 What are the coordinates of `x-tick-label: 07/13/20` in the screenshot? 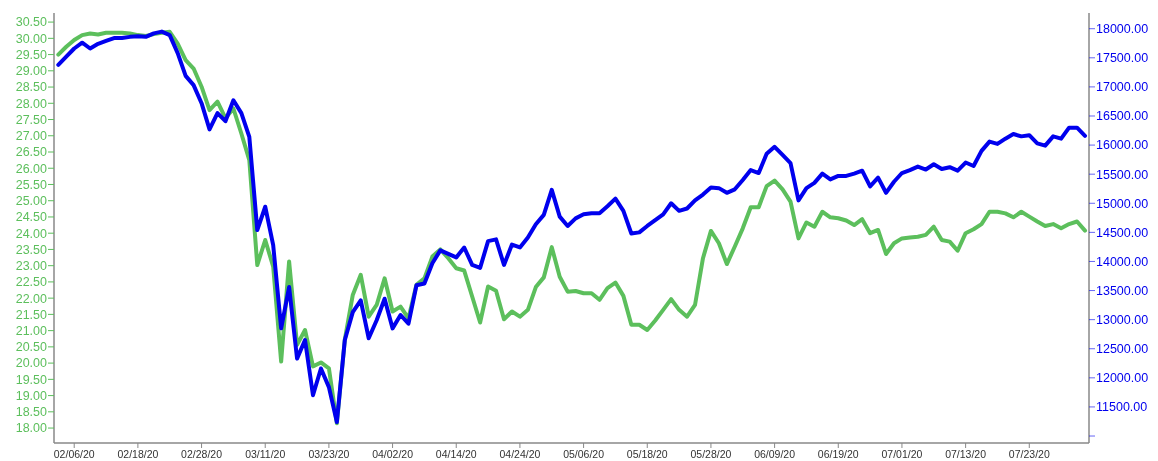 It's located at (966, 454).